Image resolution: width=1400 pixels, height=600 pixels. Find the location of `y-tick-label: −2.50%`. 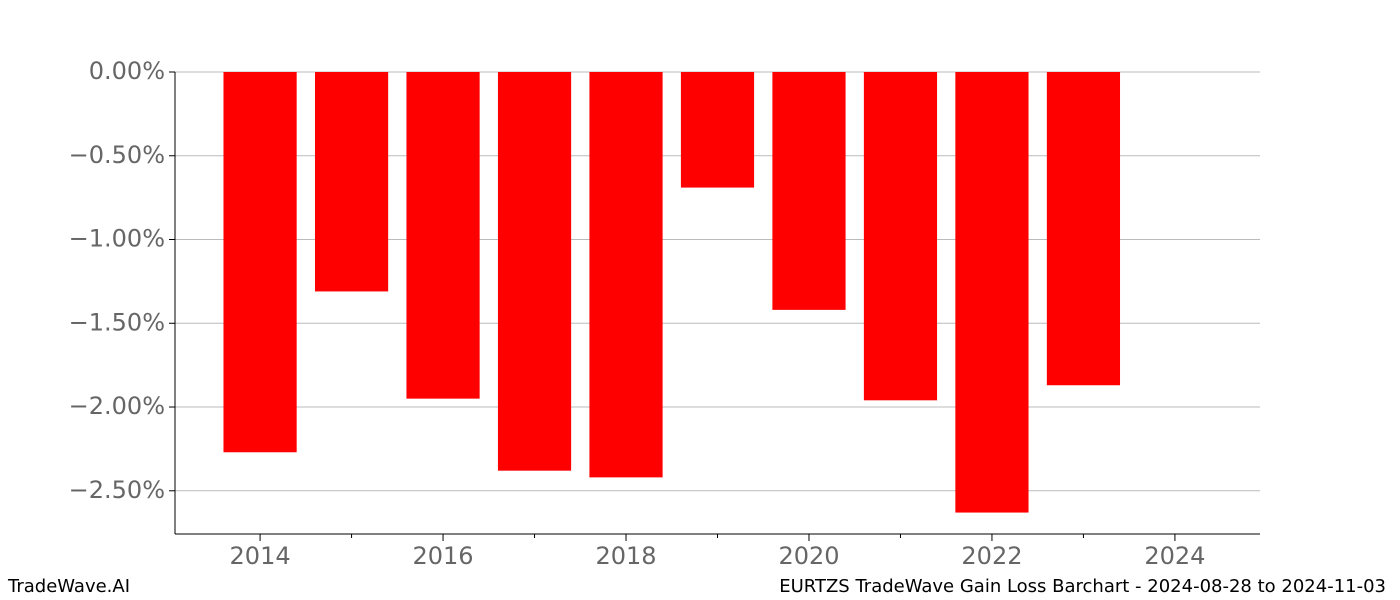

y-tick-label: −2.50% is located at coordinates (117, 490).